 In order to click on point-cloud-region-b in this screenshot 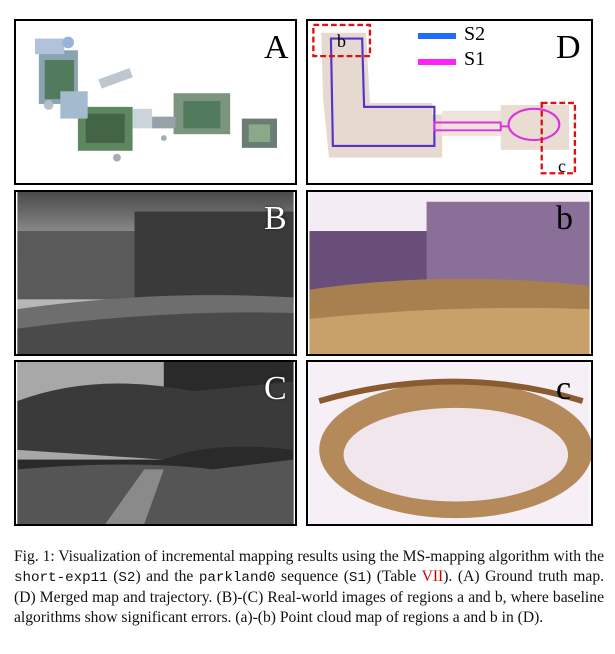, I will do `click(450, 443)`.